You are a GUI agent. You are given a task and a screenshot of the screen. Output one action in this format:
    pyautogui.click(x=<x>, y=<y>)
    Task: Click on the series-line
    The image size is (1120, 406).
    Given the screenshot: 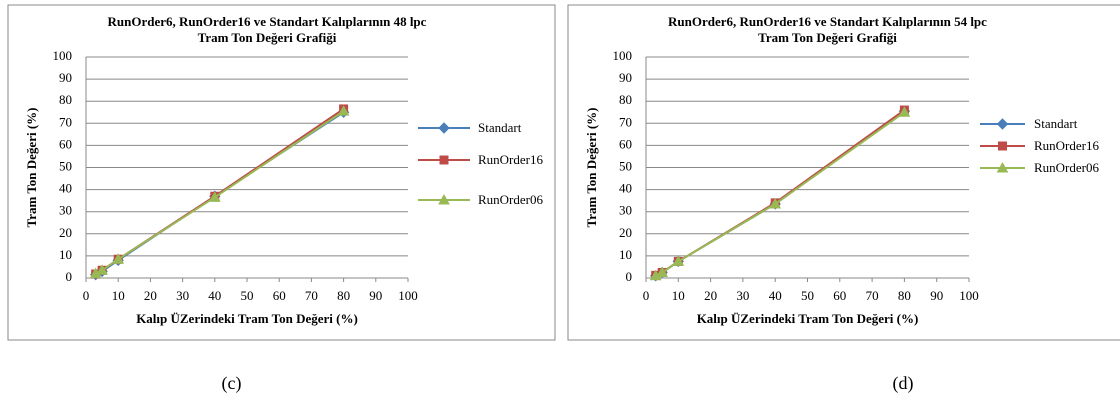 What is the action you would take?
    pyautogui.click(x=780, y=193)
    